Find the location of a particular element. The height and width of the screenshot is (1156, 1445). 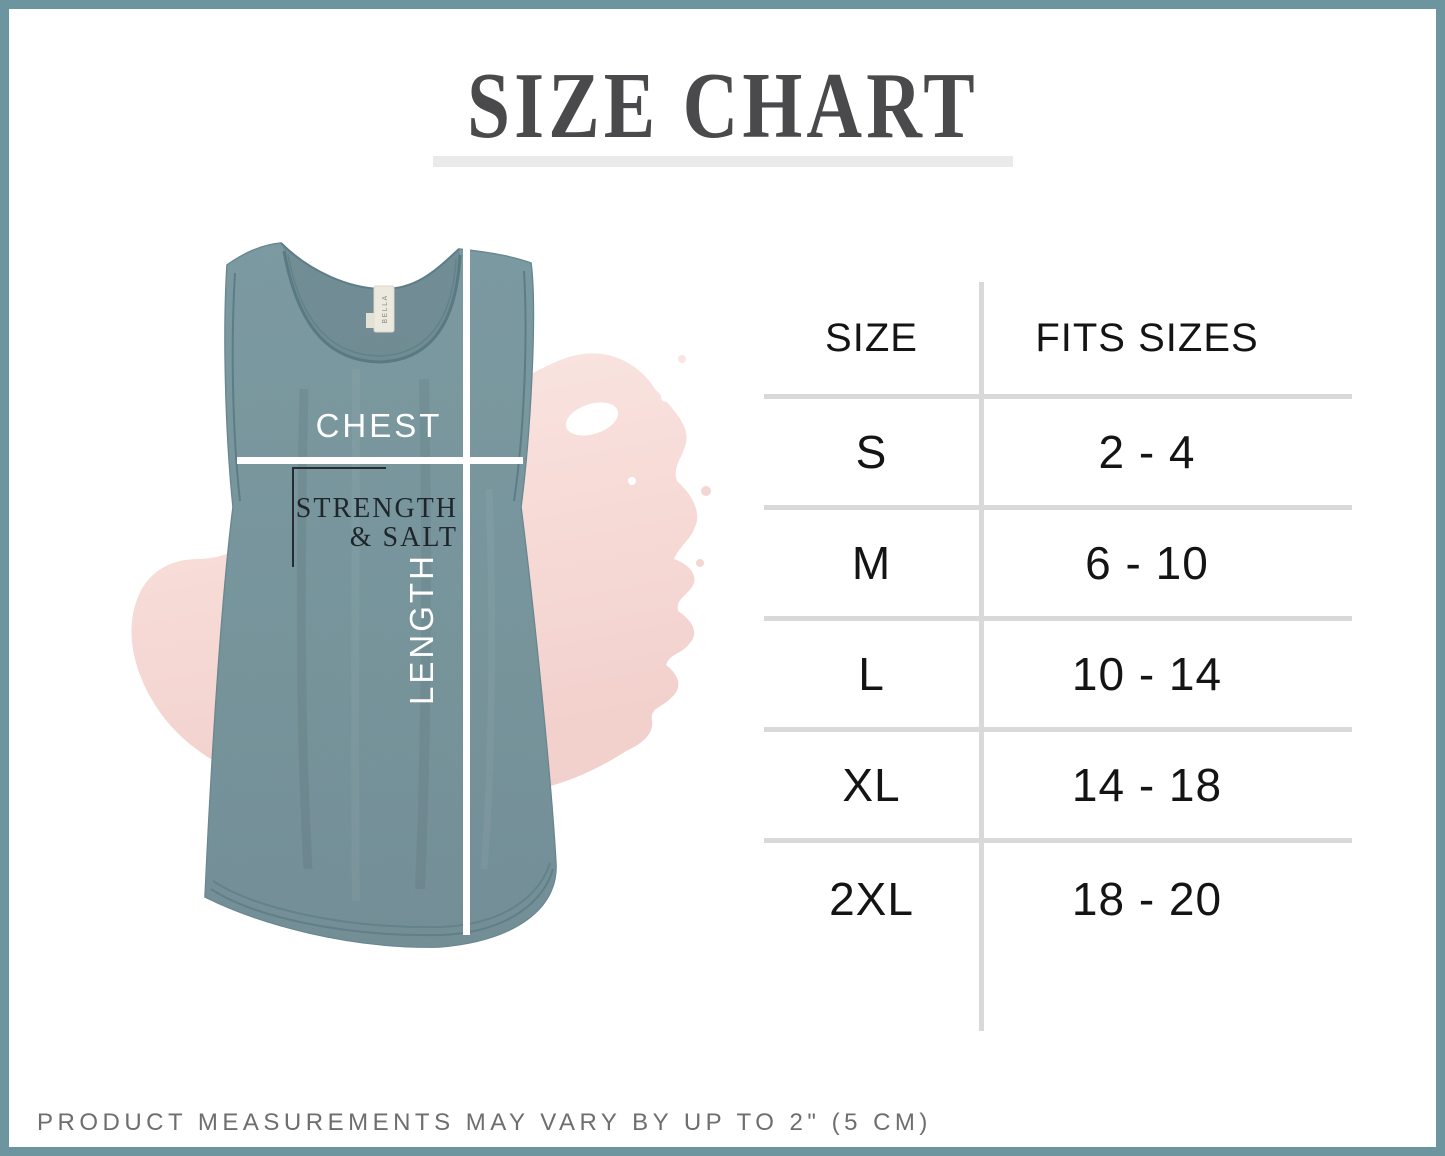

cell-fits: 6 - 10 is located at coordinates (1147, 563).